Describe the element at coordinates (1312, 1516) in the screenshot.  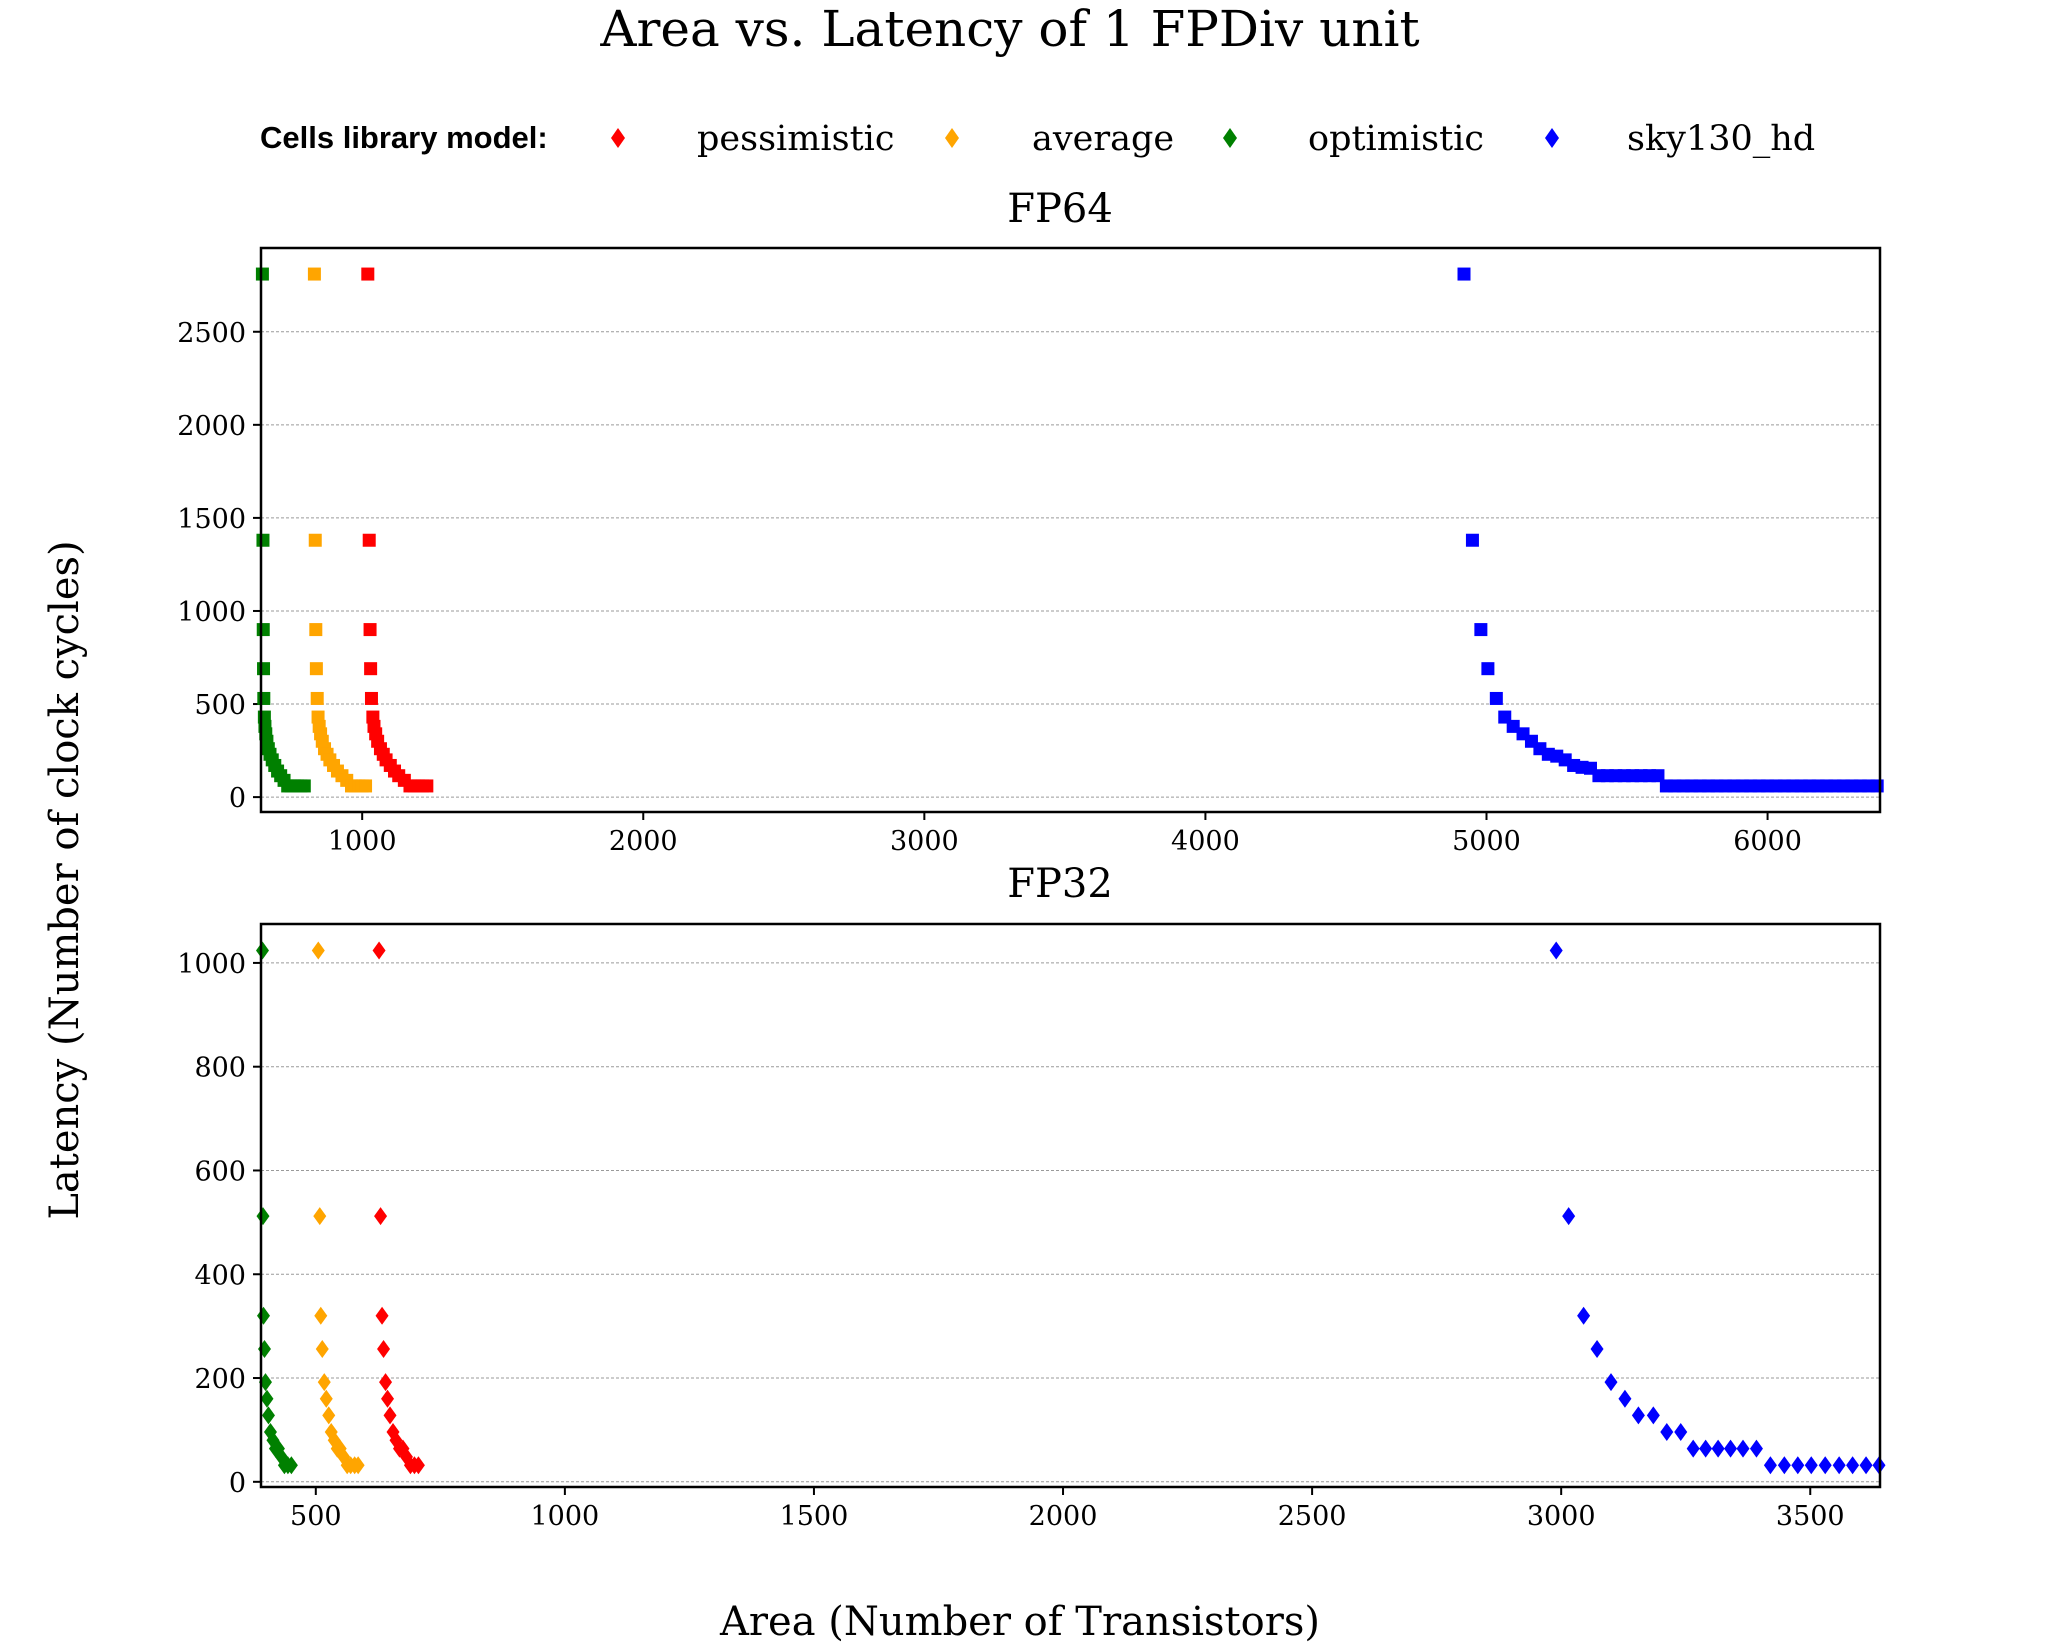
I see `x-tick-label: 2500` at that location.